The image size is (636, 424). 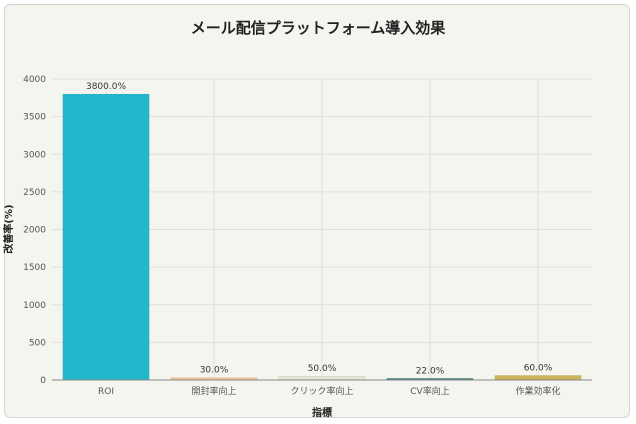 What do you see at coordinates (538, 368) in the screenshot?
I see `data-label: 60.0%` at bounding box center [538, 368].